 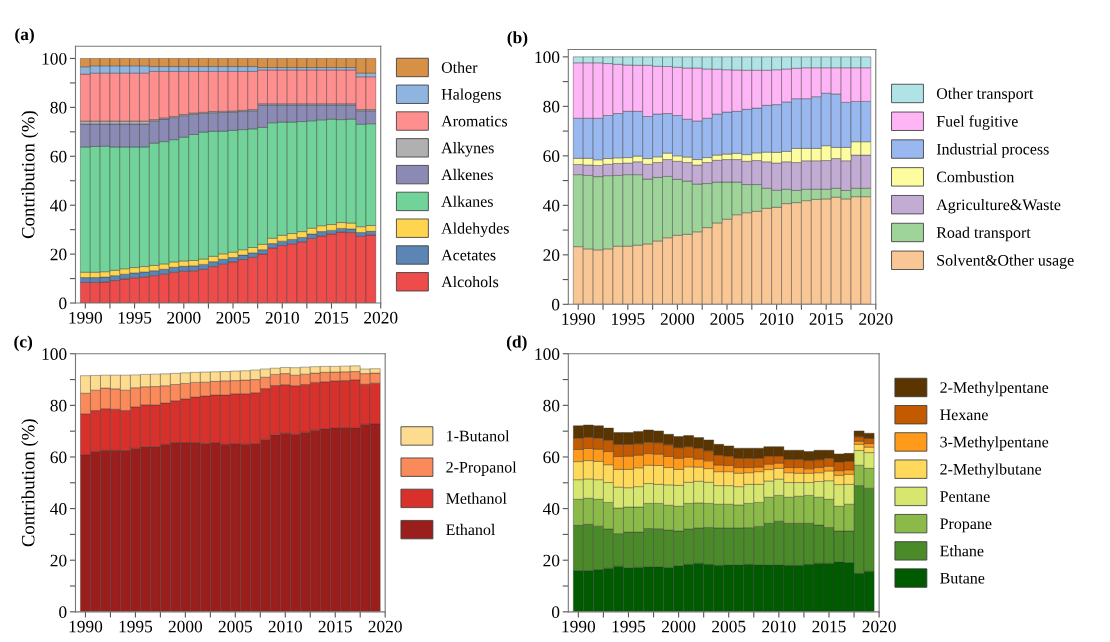 What do you see at coordinates (962, 551) in the screenshot?
I see `legend-label: Ethane` at bounding box center [962, 551].